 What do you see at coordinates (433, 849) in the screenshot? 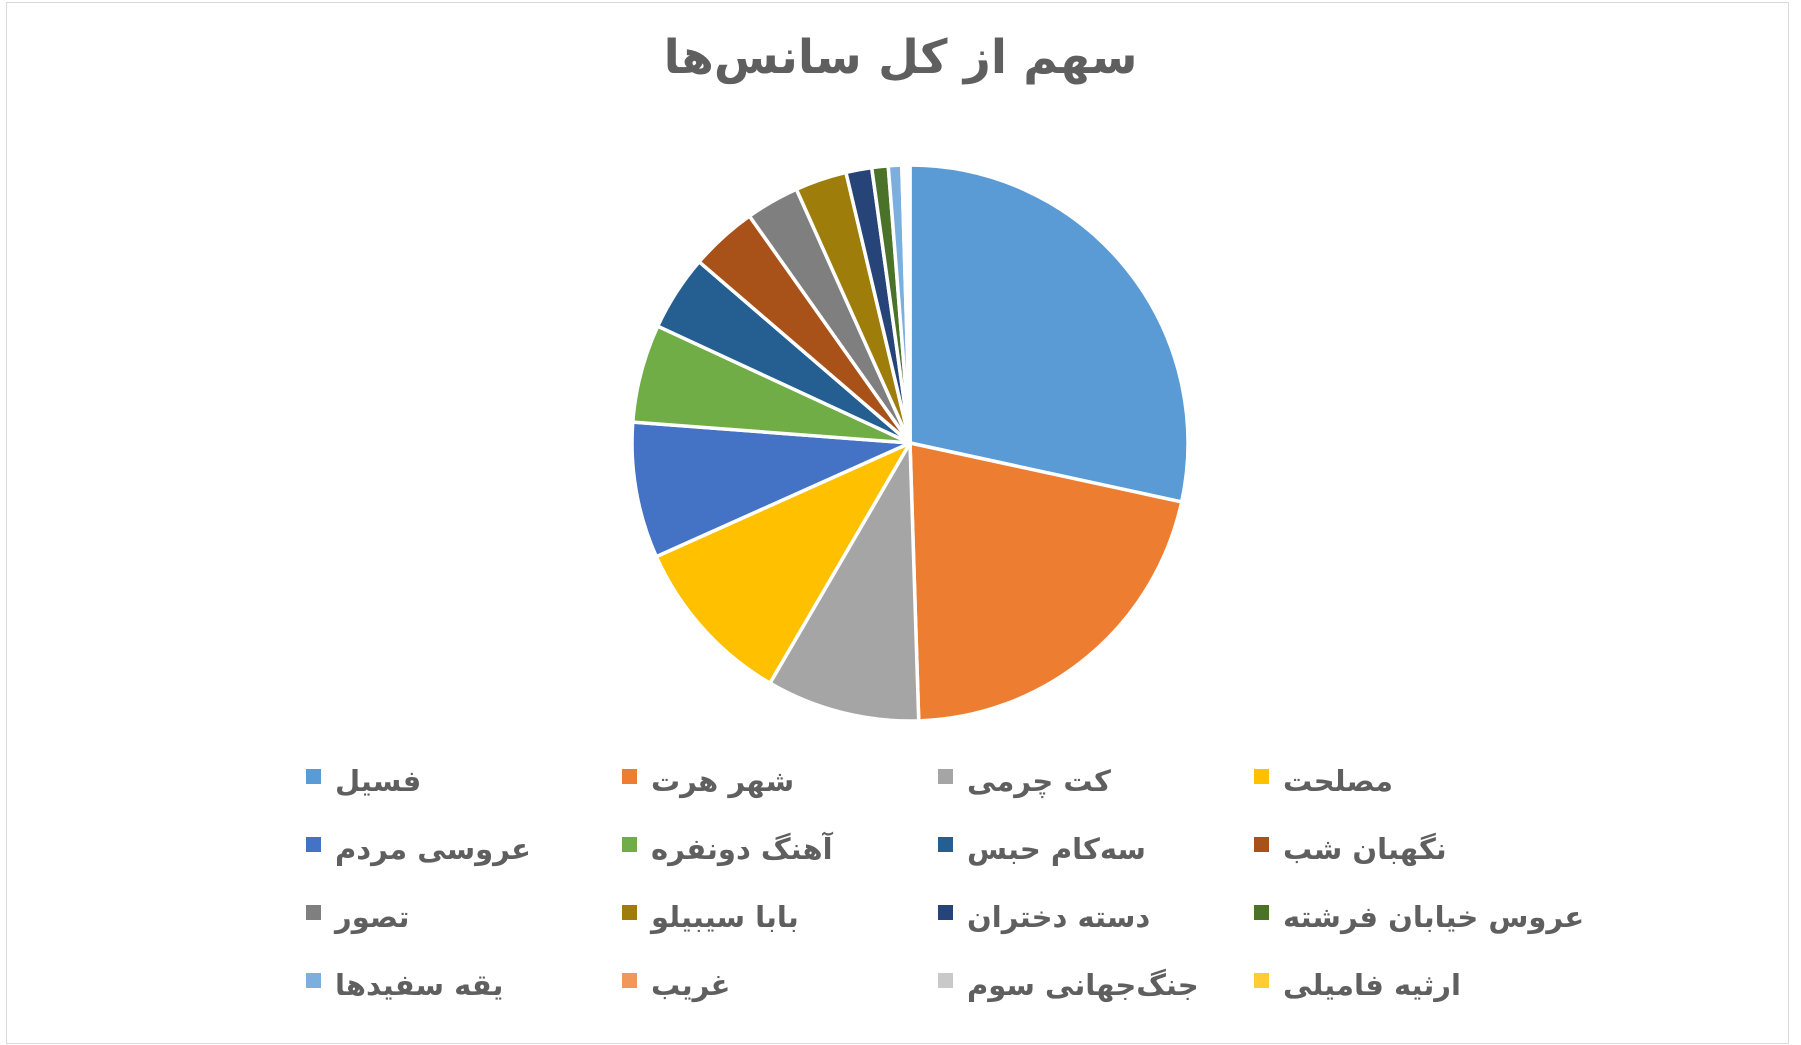
I see `legend-label: عروسی مردم` at bounding box center [433, 849].